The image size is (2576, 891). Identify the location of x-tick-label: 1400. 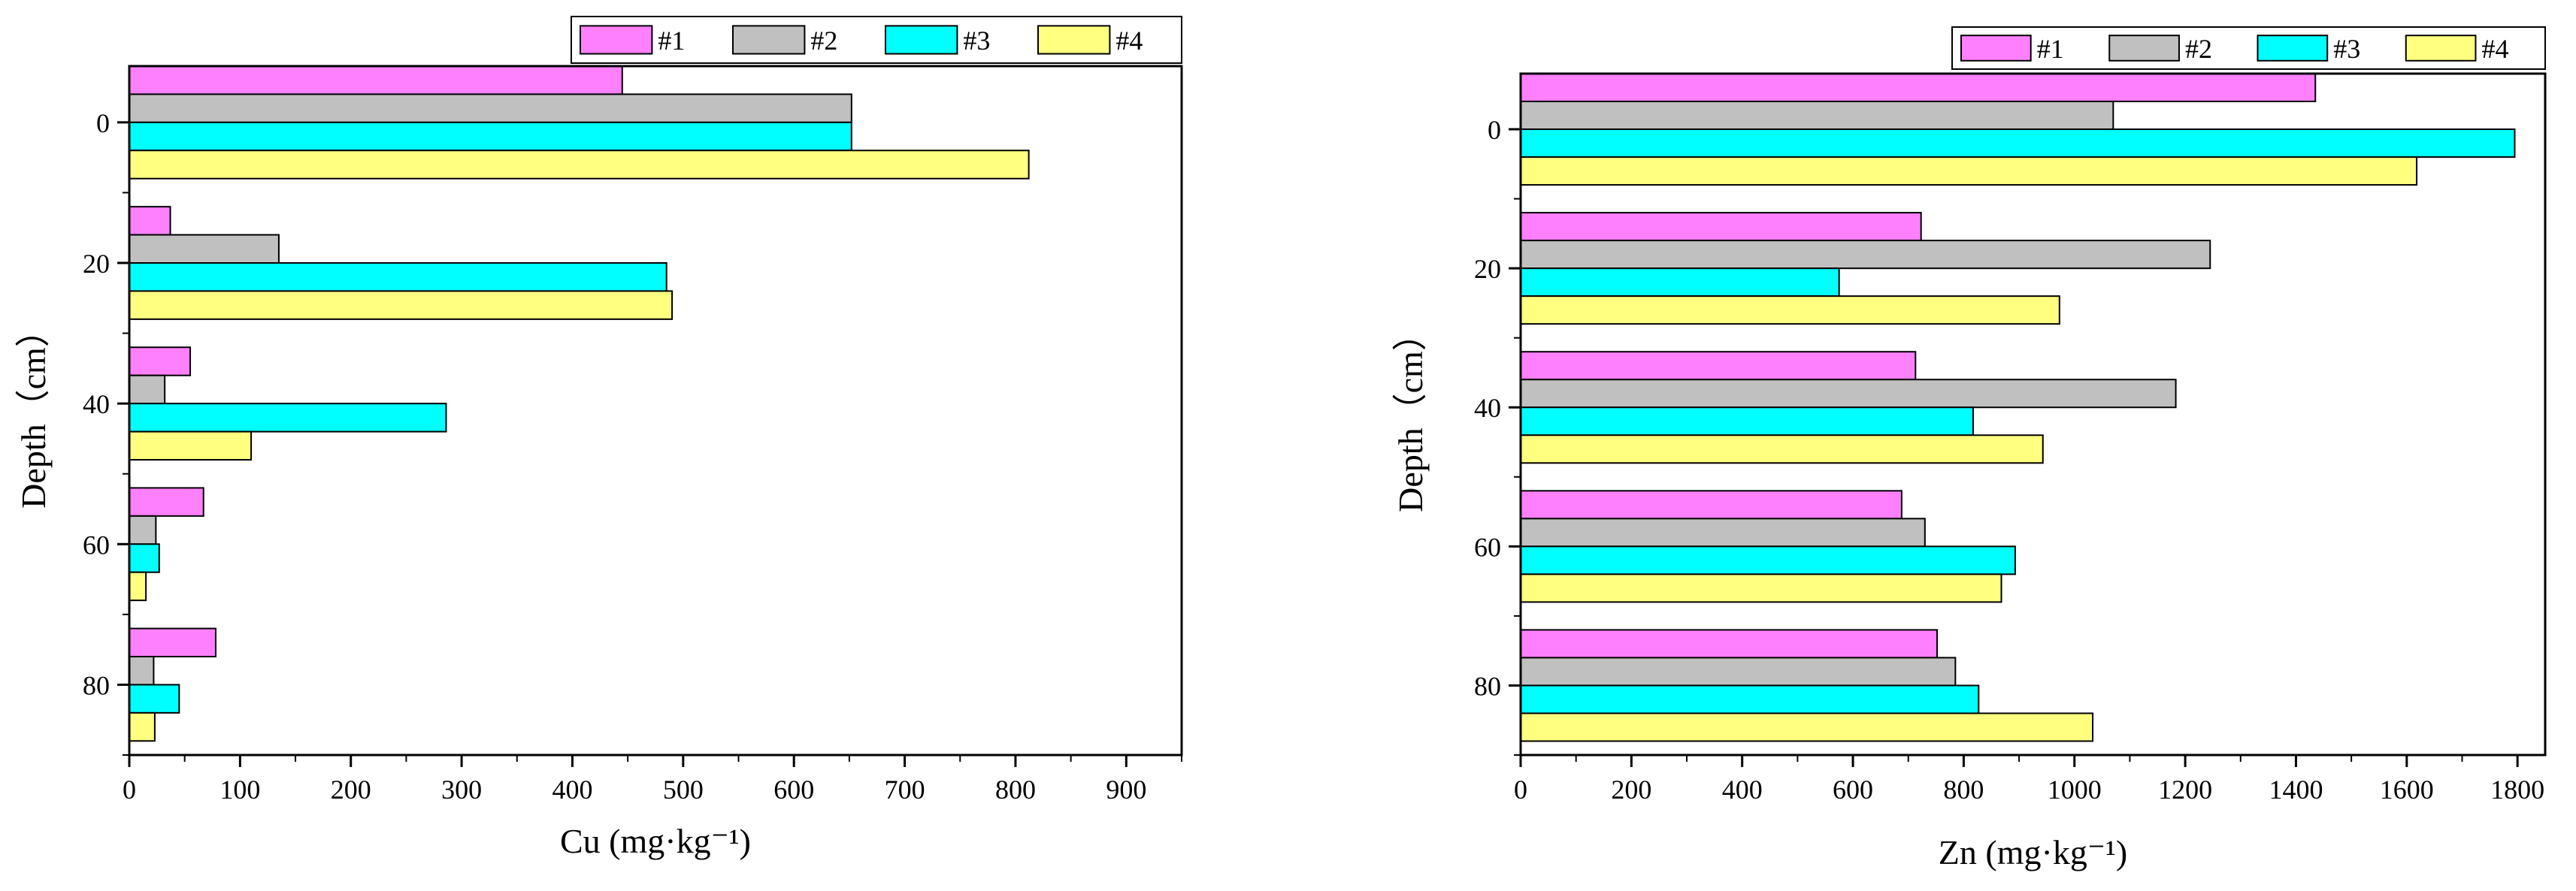
(2296, 790).